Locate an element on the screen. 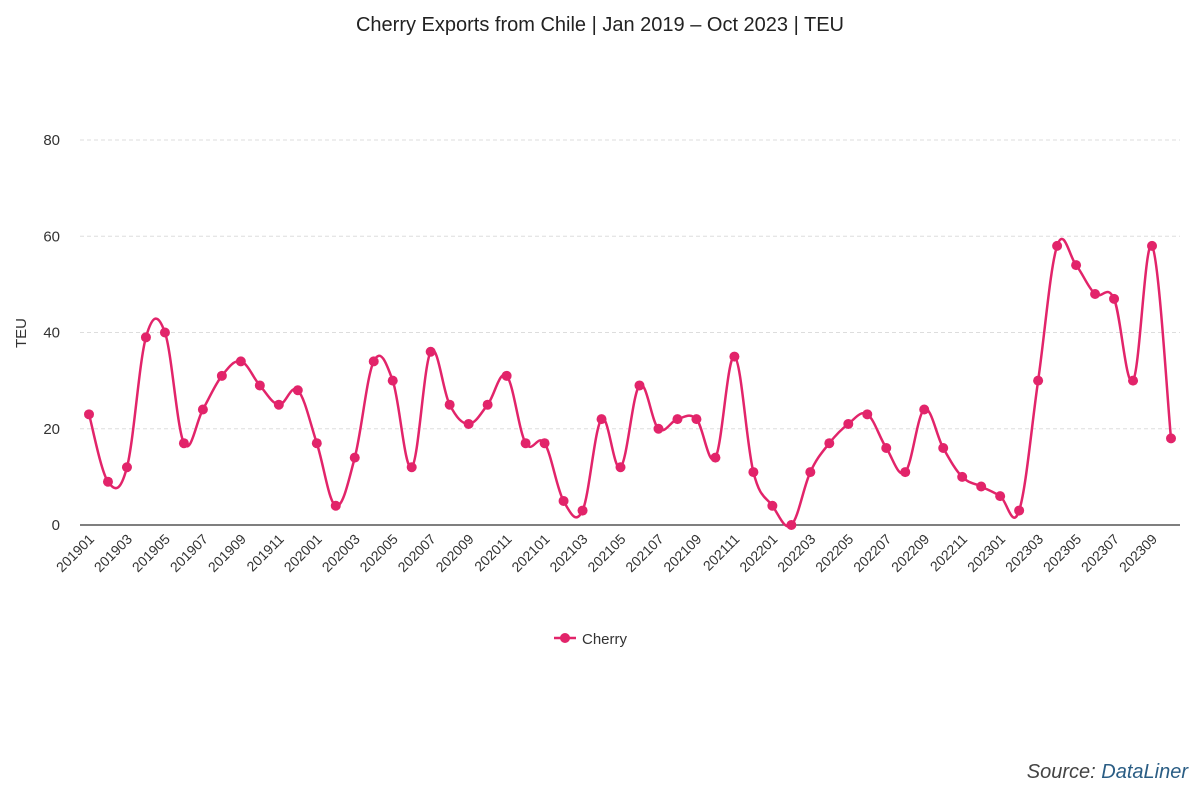 Image resolution: width=1200 pixels, height=800 pixels. x-tick-label: 202001 is located at coordinates (303, 553).